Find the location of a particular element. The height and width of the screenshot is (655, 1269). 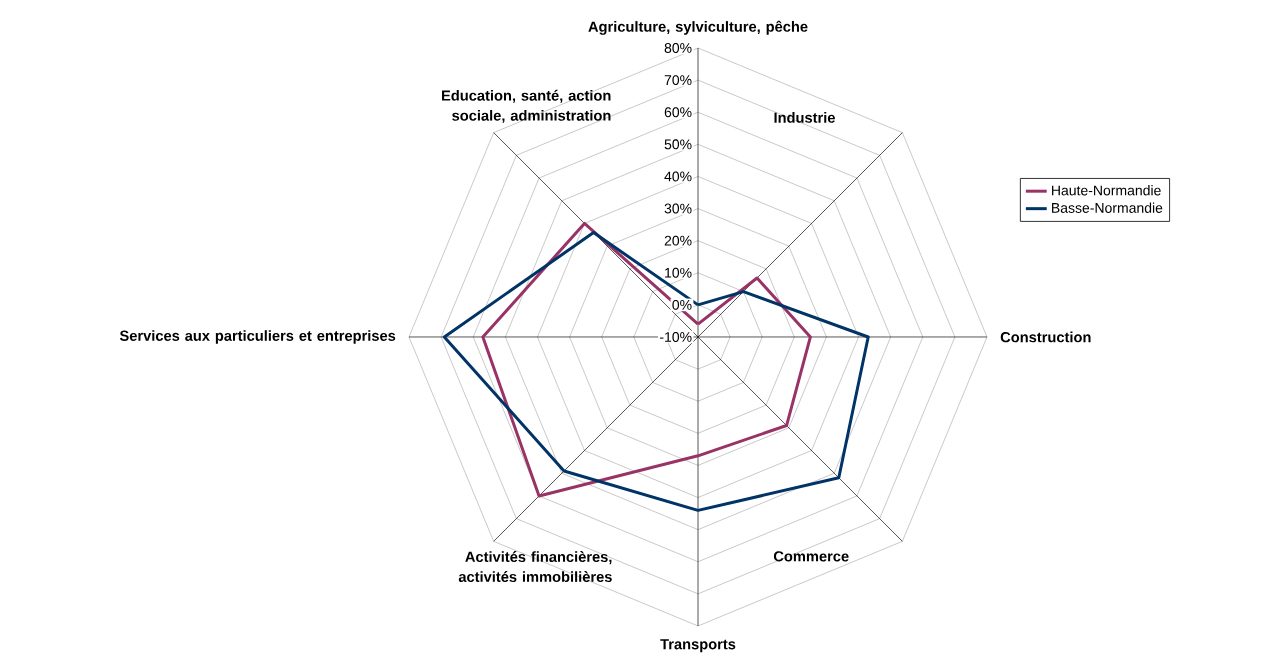

spoke-label: Industrie is located at coordinates (804, 117).